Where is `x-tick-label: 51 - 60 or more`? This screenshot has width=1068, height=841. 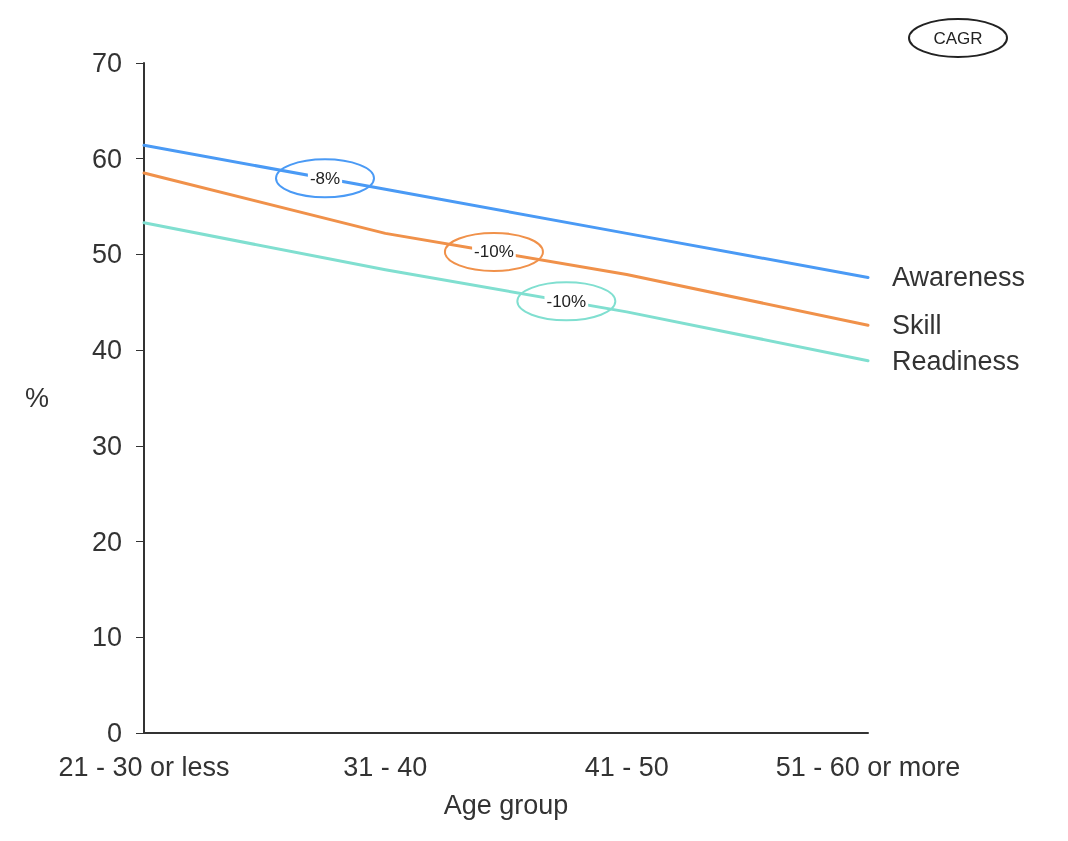
x-tick-label: 51 - 60 or more is located at coordinates (868, 766).